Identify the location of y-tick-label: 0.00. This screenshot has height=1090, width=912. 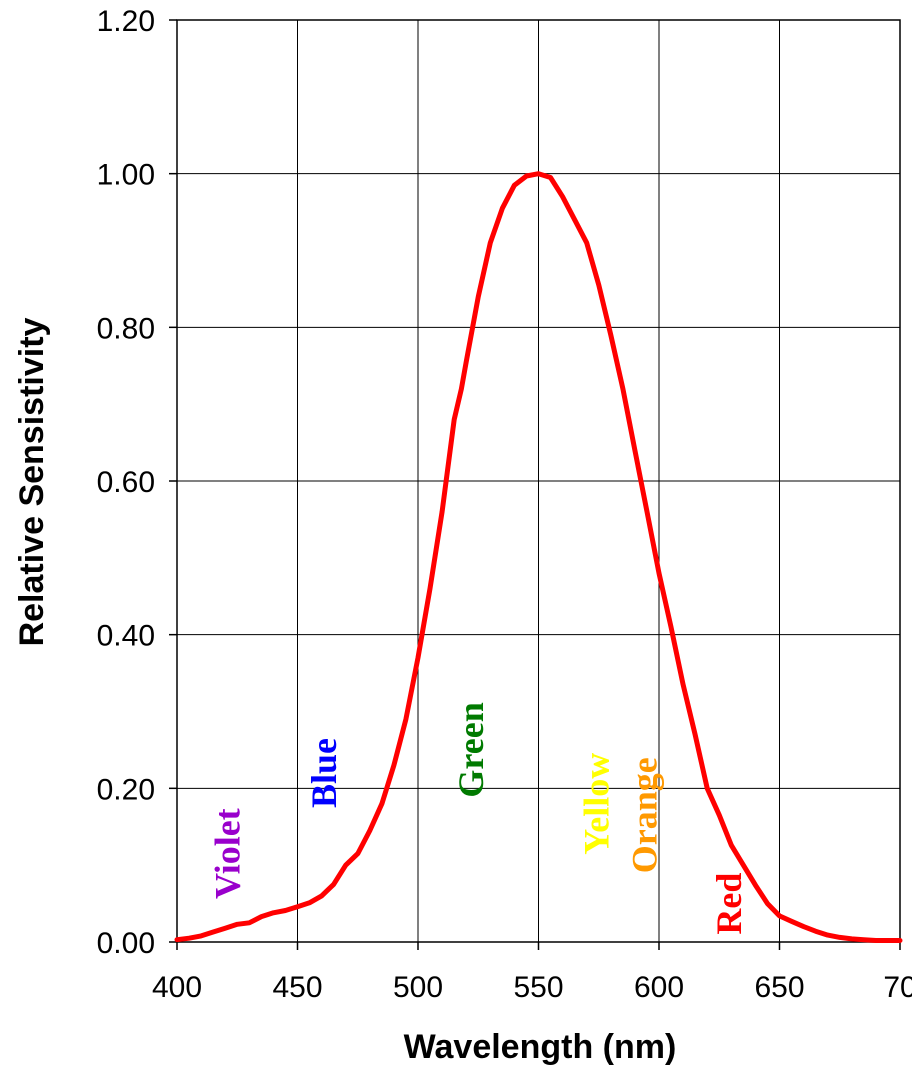
(126, 943).